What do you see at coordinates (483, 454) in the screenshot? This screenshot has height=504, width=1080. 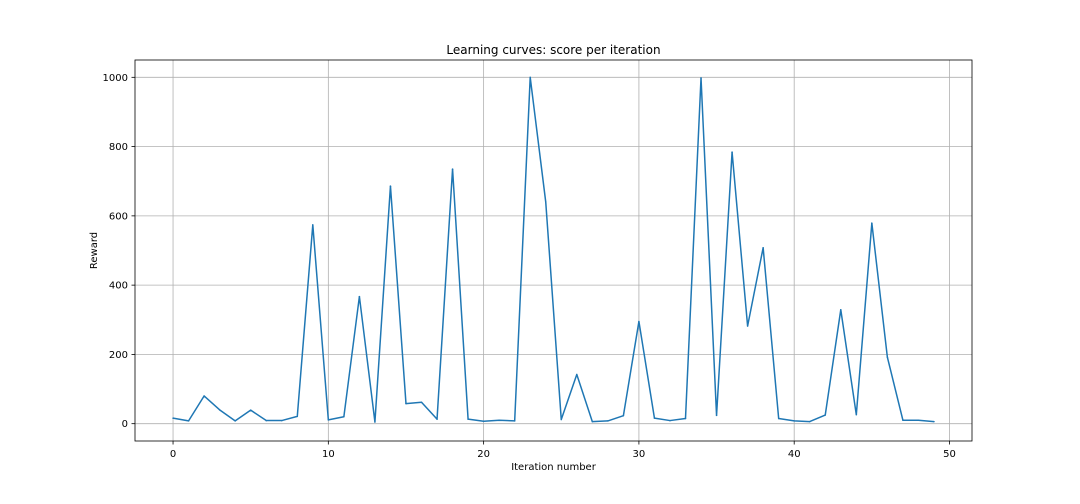 I see `x-tick-label: 20` at bounding box center [483, 454].